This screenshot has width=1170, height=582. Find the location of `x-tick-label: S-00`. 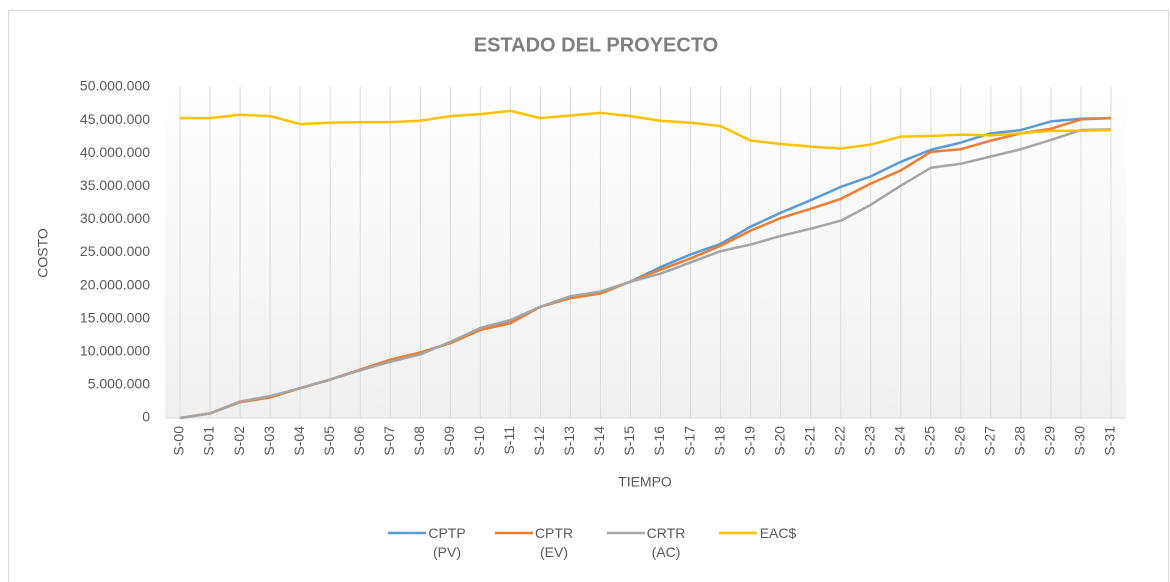

x-tick-label: S-00 is located at coordinates (179, 441).